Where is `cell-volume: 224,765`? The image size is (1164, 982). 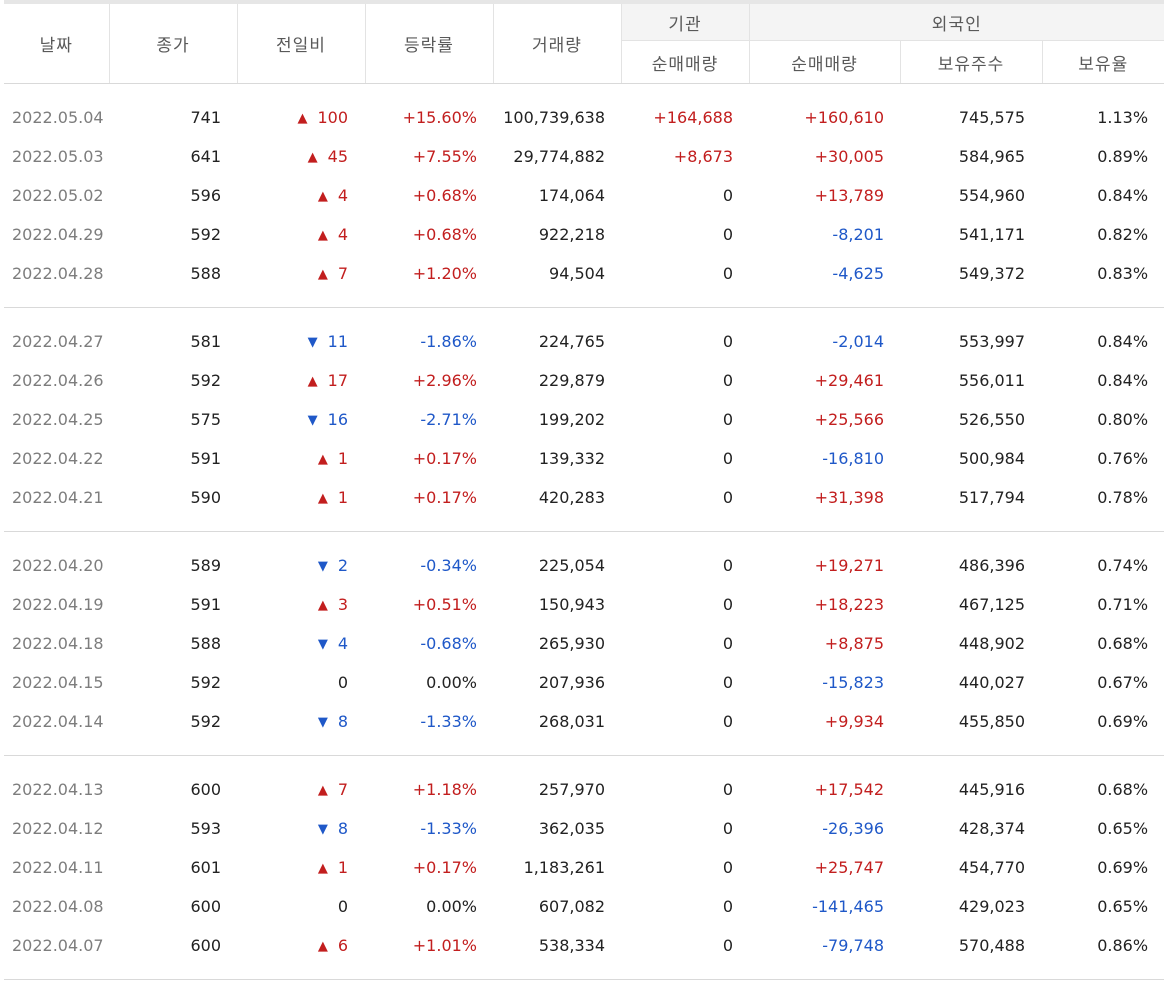
cell-volume: 224,765 is located at coordinates (557, 341).